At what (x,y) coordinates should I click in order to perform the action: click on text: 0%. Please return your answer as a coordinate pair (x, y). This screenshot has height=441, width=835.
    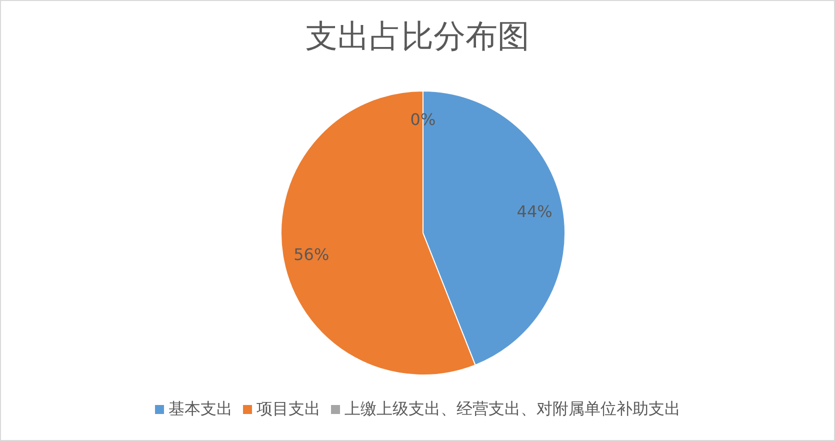
    Looking at the image, I should click on (423, 119).